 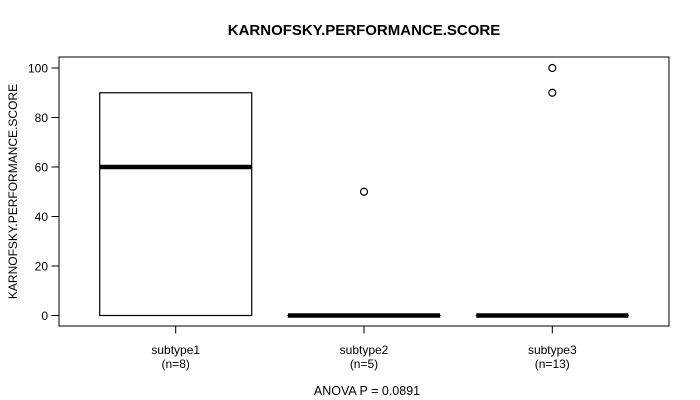 I want to click on anova-annotation: ANOVA P = 0.0891, so click(x=367, y=391).